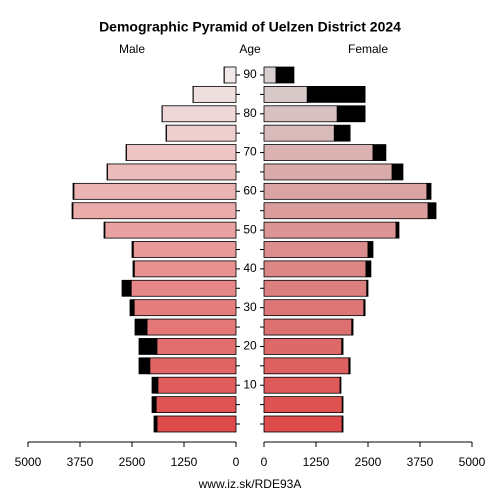 The image size is (500, 500). Describe the element at coordinates (250, 384) in the screenshot. I see `y-tick-label: 10` at that location.